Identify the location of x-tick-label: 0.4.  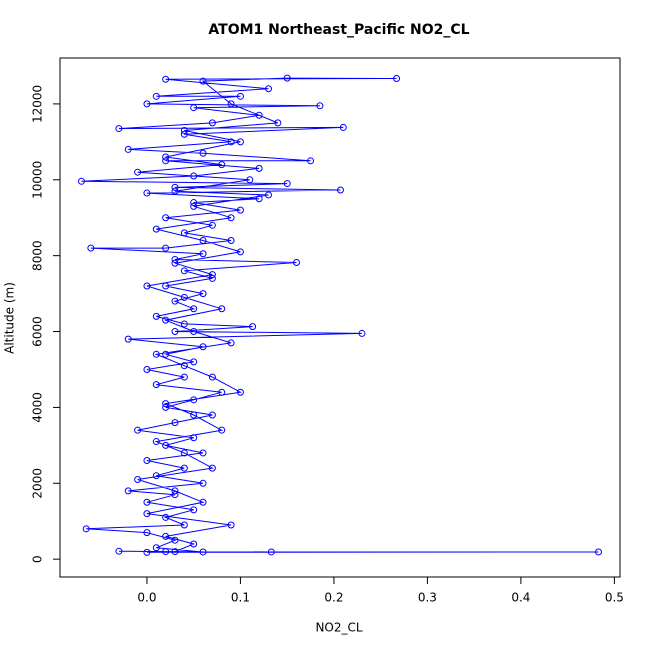
(520, 598).